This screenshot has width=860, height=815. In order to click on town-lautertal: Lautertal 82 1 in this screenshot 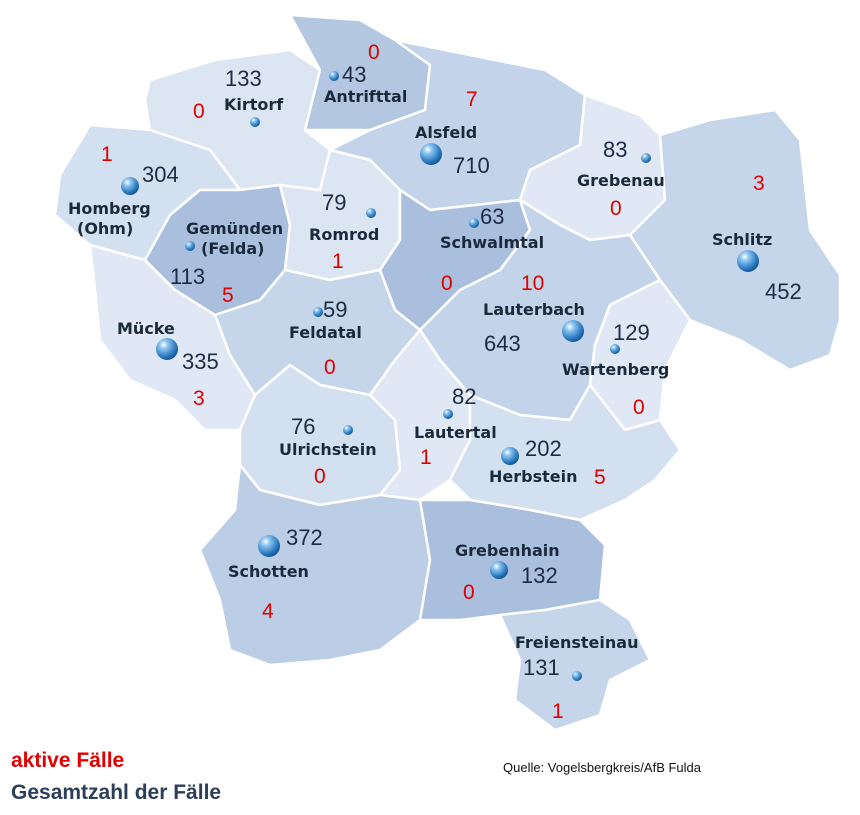, I will do `click(455, 426)`.